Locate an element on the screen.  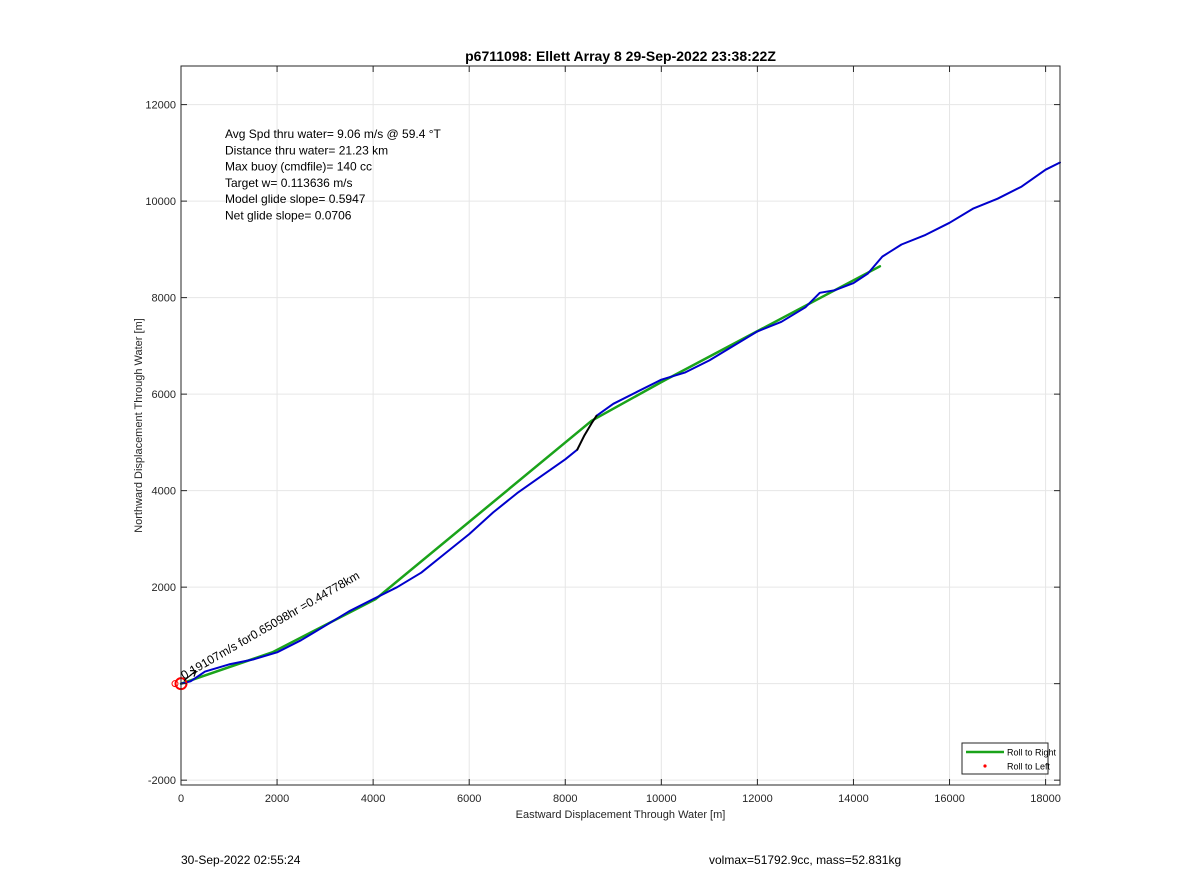
y-tick-label: 10000 is located at coordinates (160, 202).